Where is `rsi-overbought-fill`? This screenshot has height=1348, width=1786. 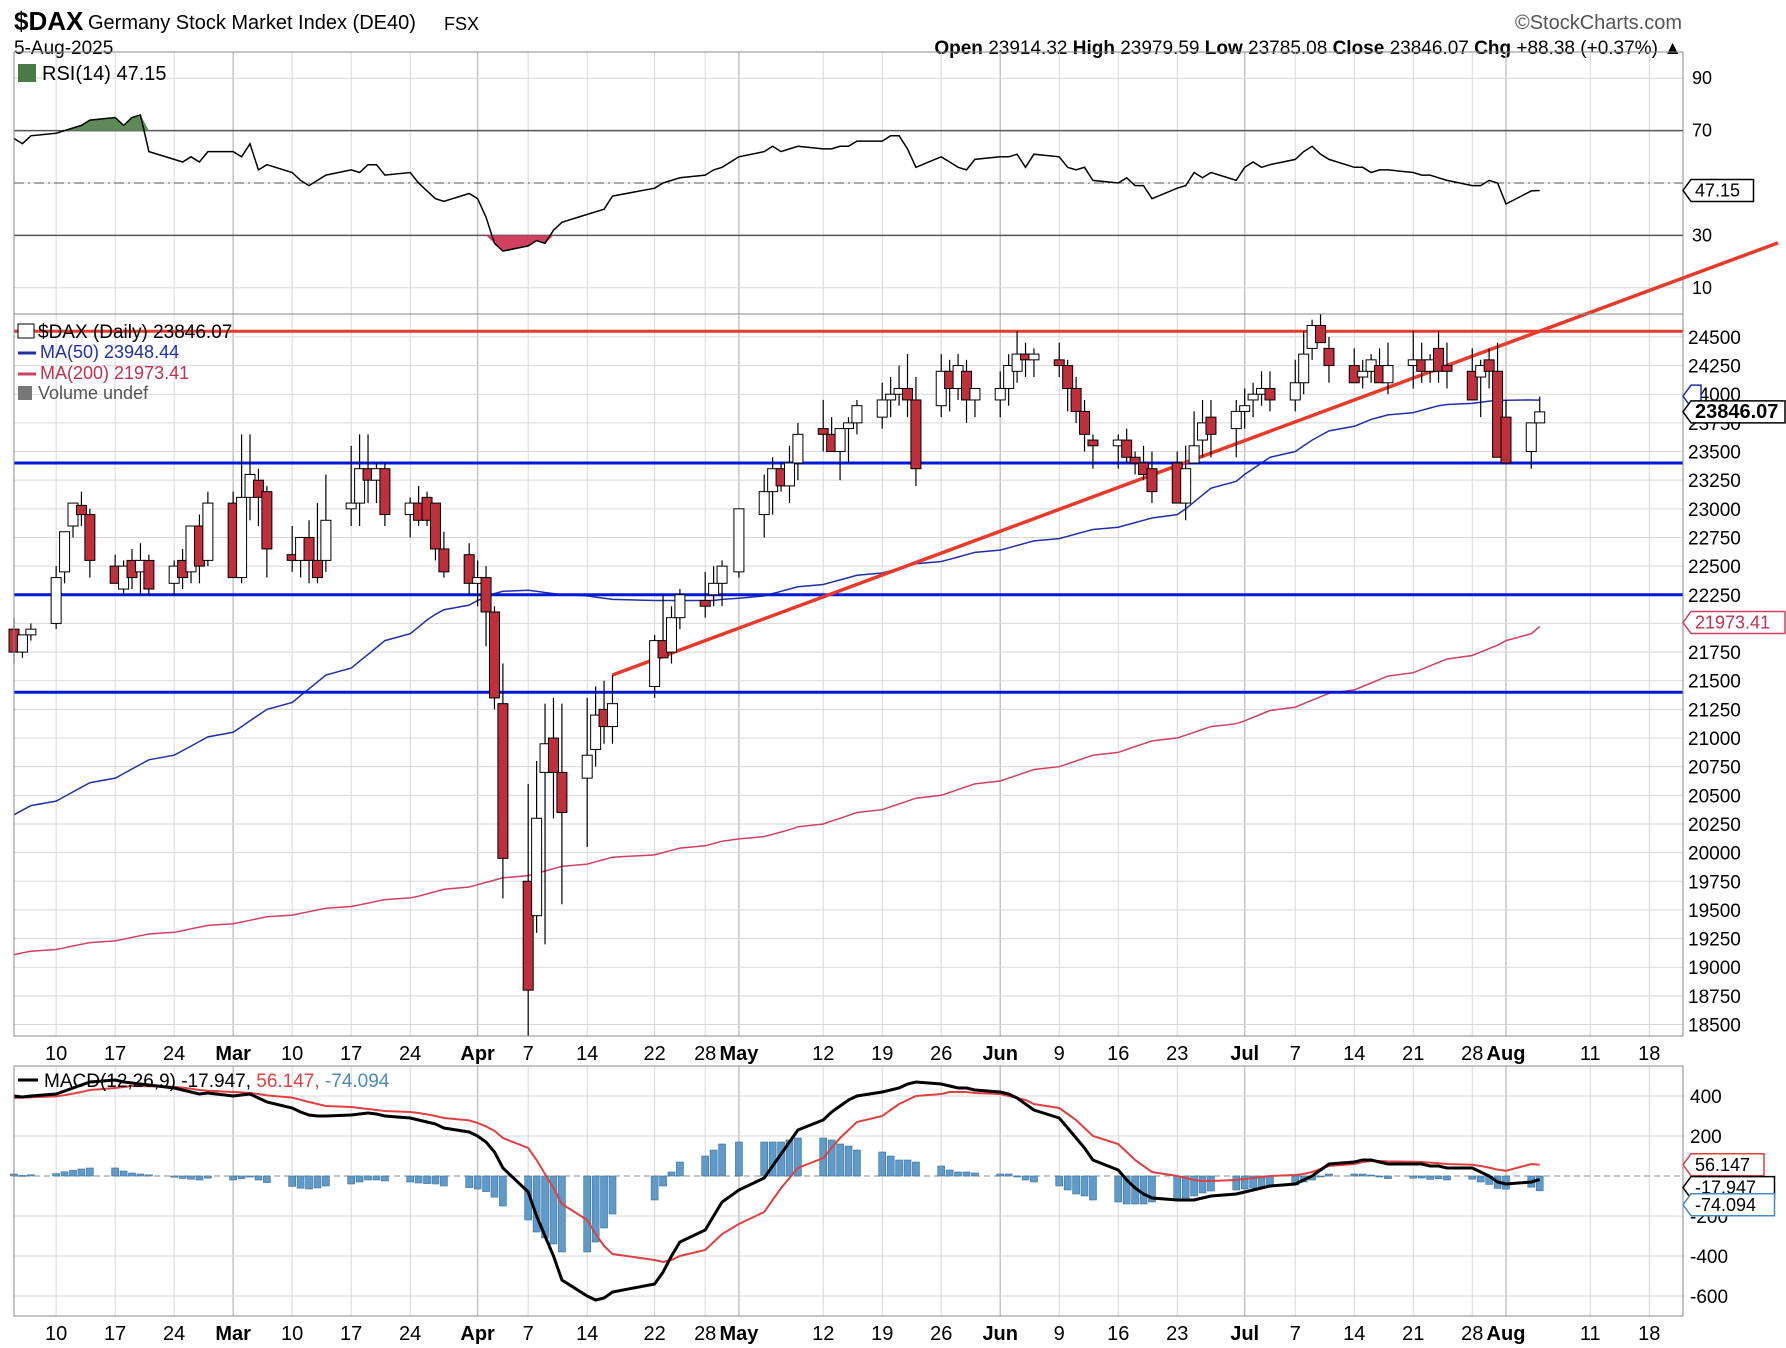
rsi-overbought-fill is located at coordinates (777, 122).